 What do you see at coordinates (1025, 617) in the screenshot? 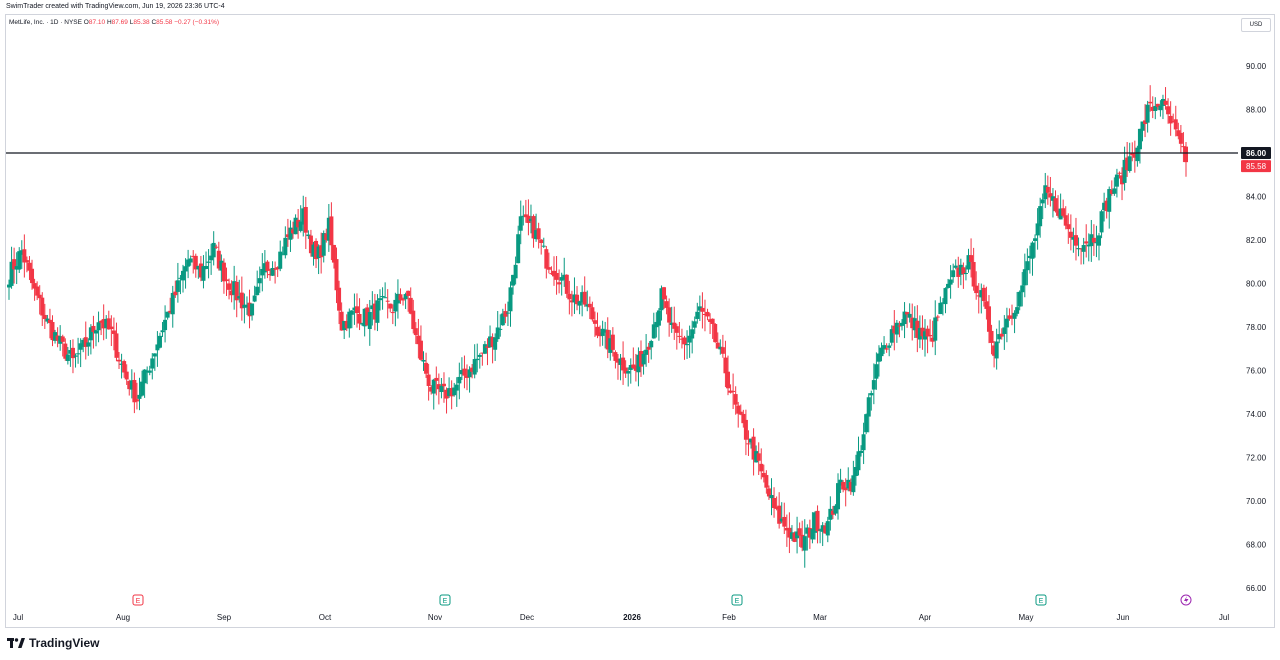
I see `time-tick-label: May` at bounding box center [1025, 617].